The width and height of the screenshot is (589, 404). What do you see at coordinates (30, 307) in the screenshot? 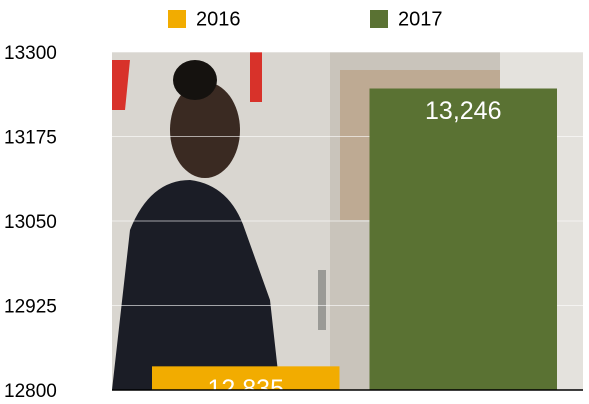
I see `y-tick-label: 12925` at bounding box center [30, 307].